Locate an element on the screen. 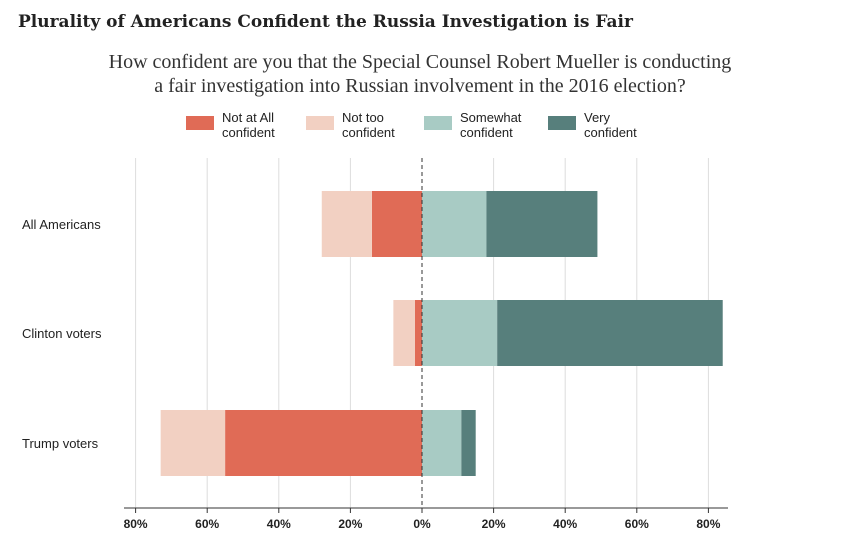 This screenshot has width=850, height=552. category-label: Clinton voters is located at coordinates (62, 333).